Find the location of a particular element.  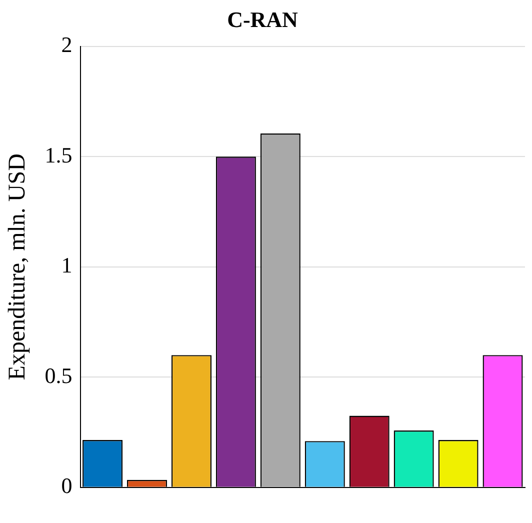

chart-title: C-RAN is located at coordinates (262, 19).